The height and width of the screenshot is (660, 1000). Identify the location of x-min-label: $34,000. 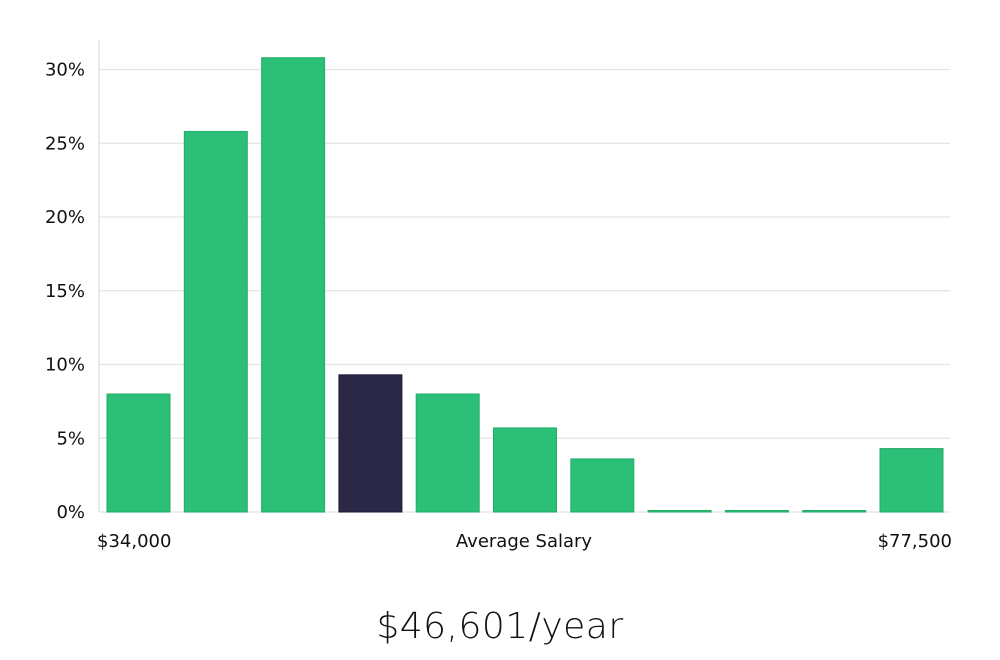
(134, 541).